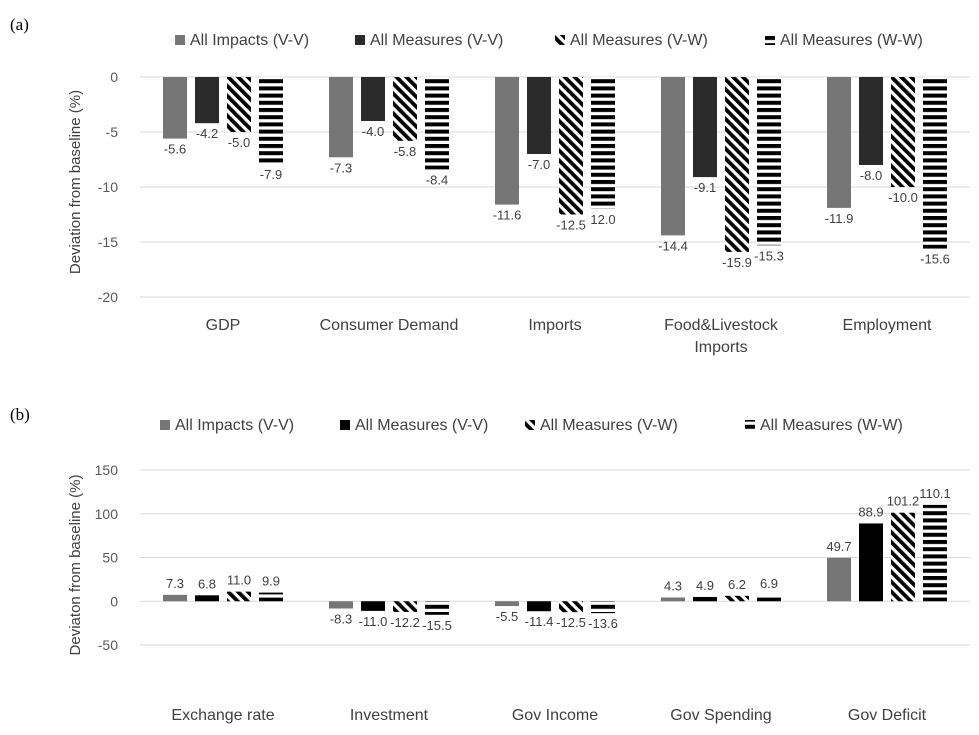 The image size is (979, 735). I want to click on category-label: Employment, so click(887, 325).